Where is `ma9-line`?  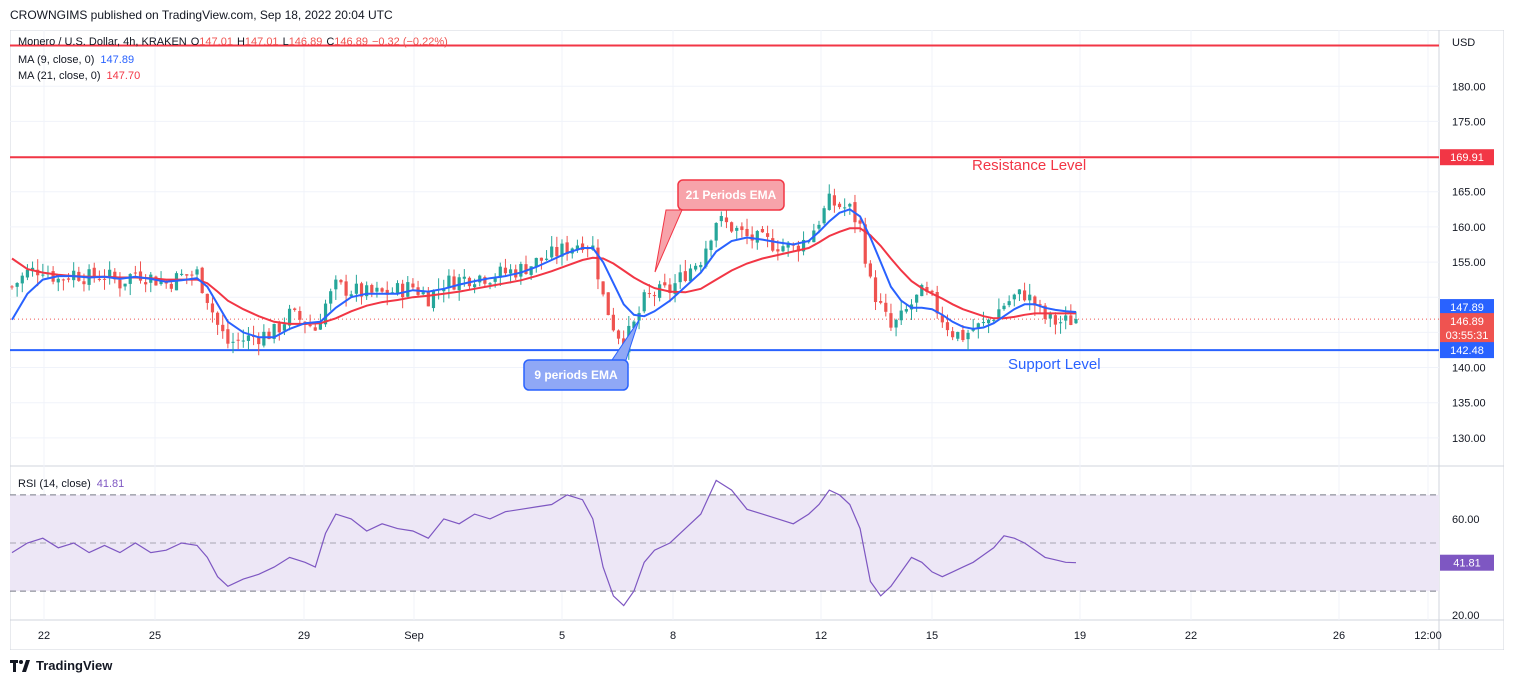
ma9-line is located at coordinates (544, 273).